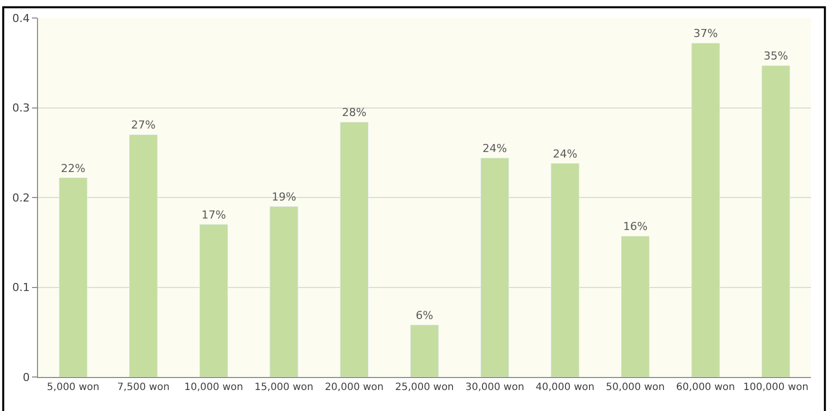 This screenshot has height=411, width=827. I want to click on y-tick-label: 0.3, so click(21, 108).